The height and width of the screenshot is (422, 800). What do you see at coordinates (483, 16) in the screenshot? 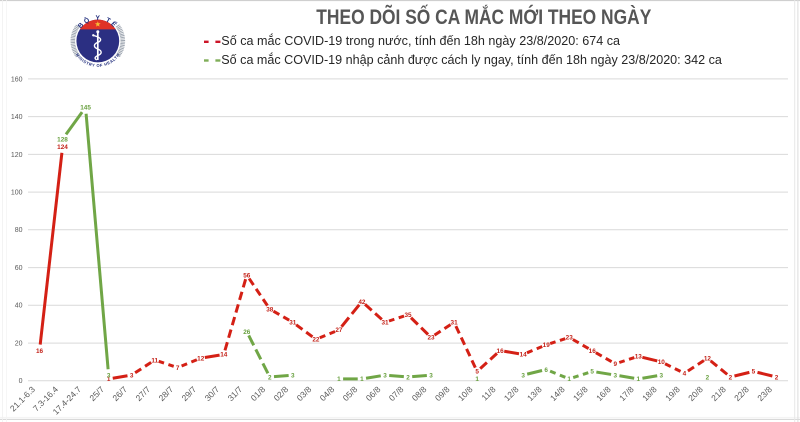
I see `svg-text:THEO DÕI SỐ CA MẮC MỚI THEO NG: THEO DÕI SỐ CA MẮC MỚI THEO NGÀY` at bounding box center [483, 16].